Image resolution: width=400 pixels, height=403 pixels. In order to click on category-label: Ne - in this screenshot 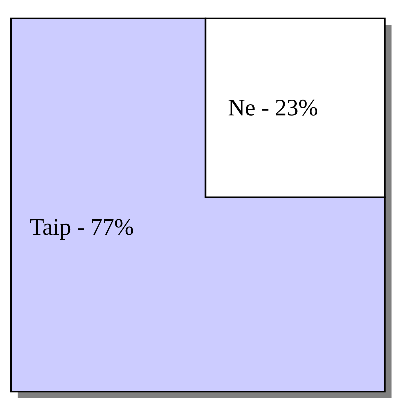, I will do `click(248, 108)`.